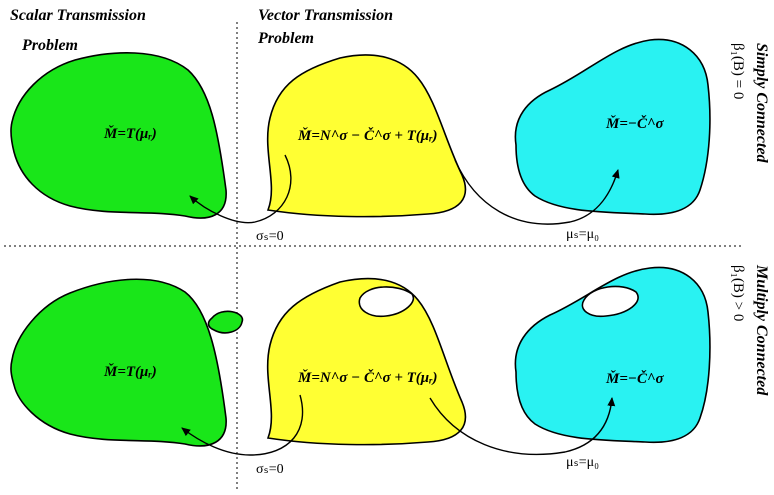  What do you see at coordinates (78, 15) in the screenshot?
I see `scalar-header-line1: Scalar Transmission` at bounding box center [78, 15].